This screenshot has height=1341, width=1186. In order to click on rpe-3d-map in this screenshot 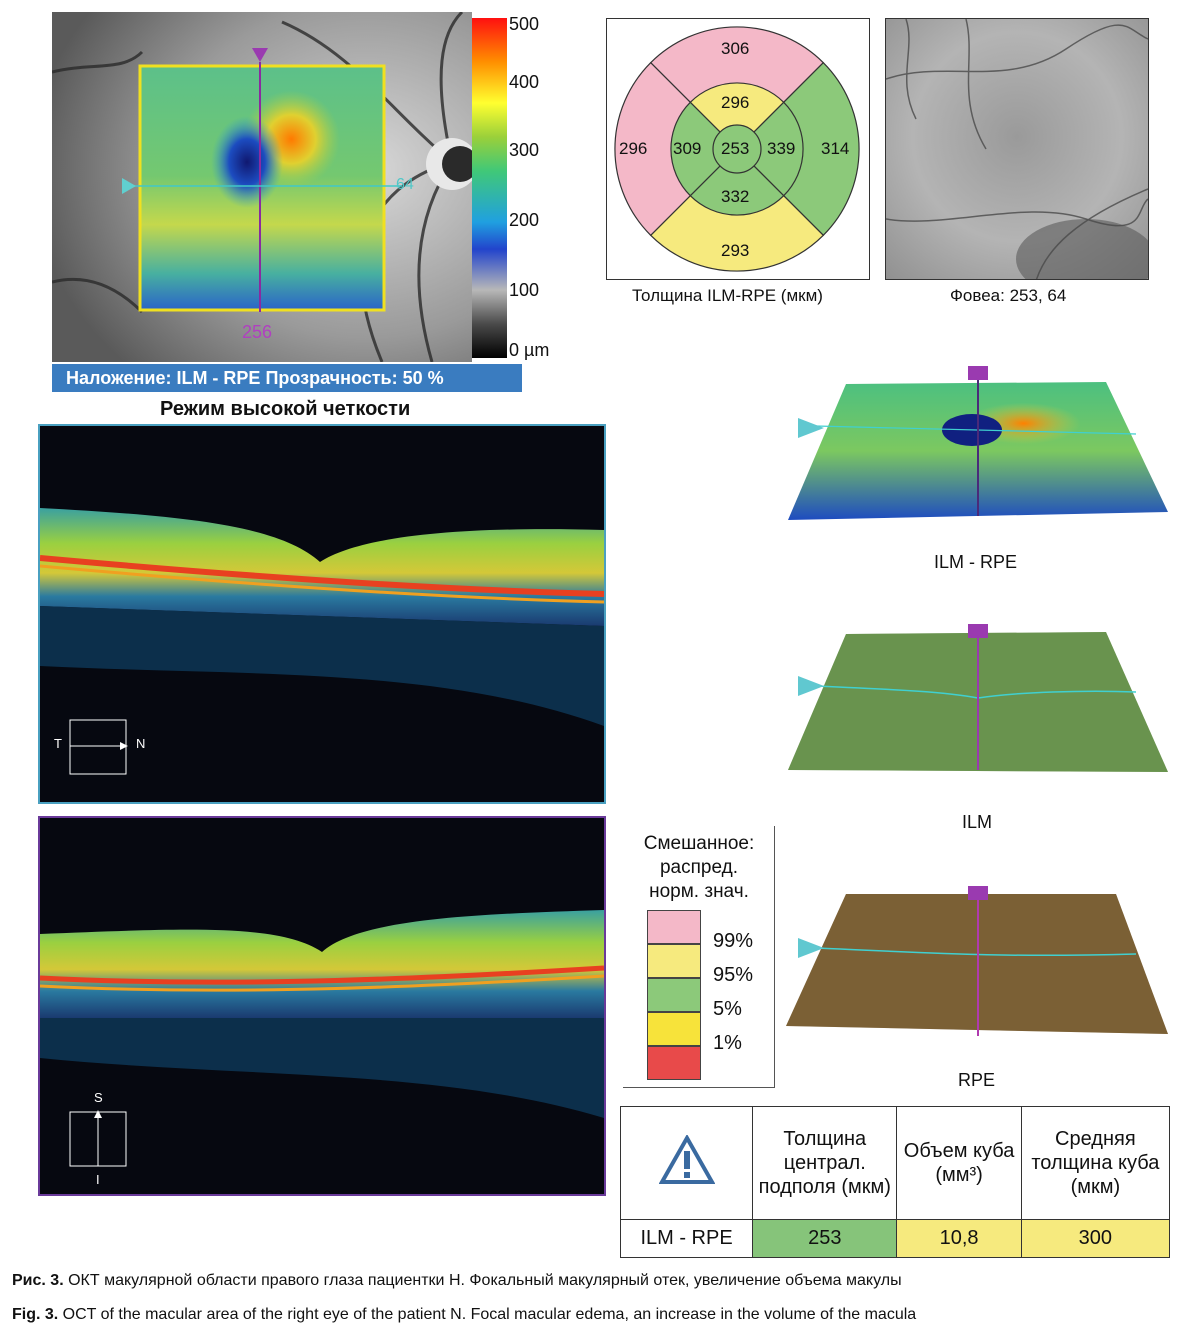, I will do `click(977, 961)`.